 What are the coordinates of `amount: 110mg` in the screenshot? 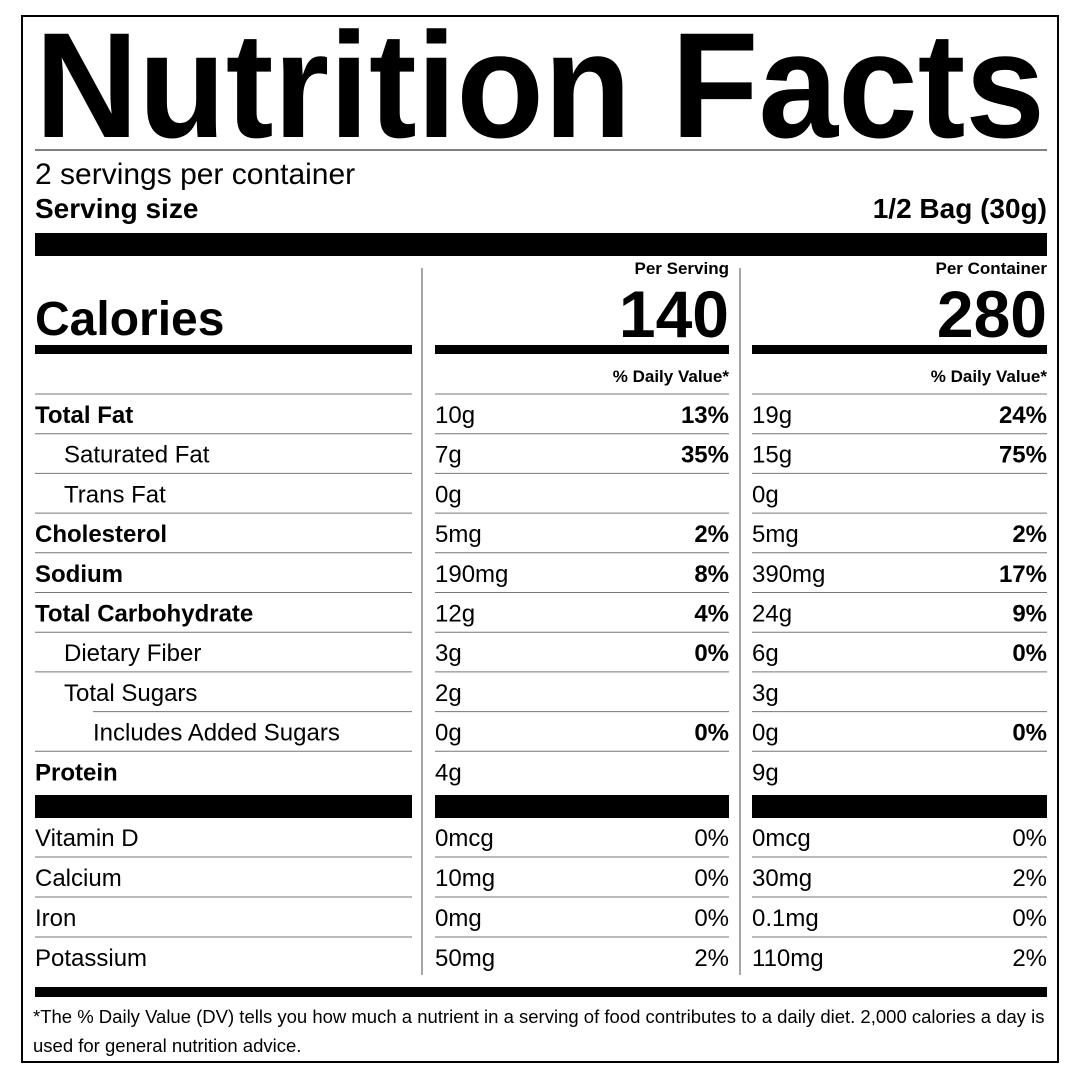 It's located at (788, 958).